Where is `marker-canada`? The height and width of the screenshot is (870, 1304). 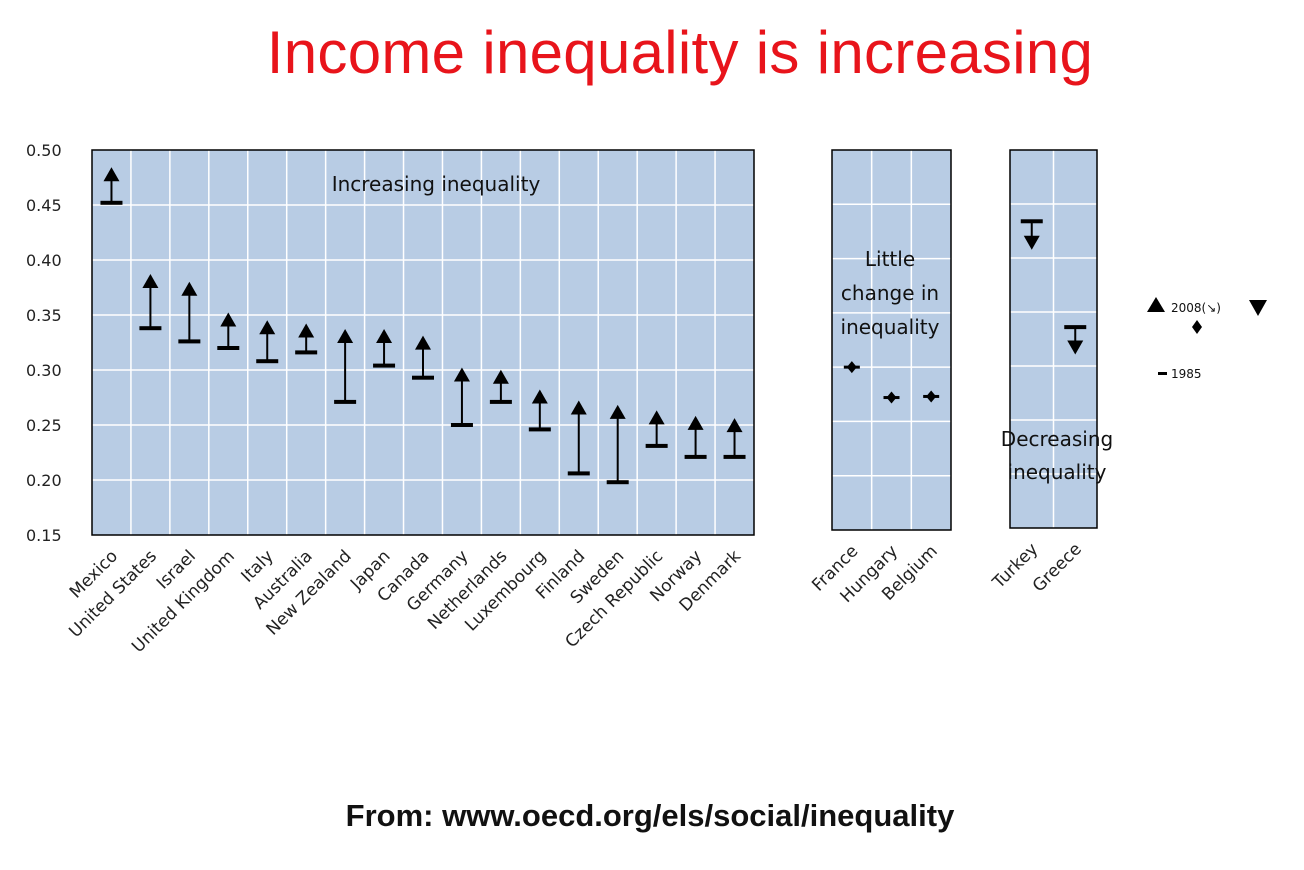
marker-canada is located at coordinates (423, 357).